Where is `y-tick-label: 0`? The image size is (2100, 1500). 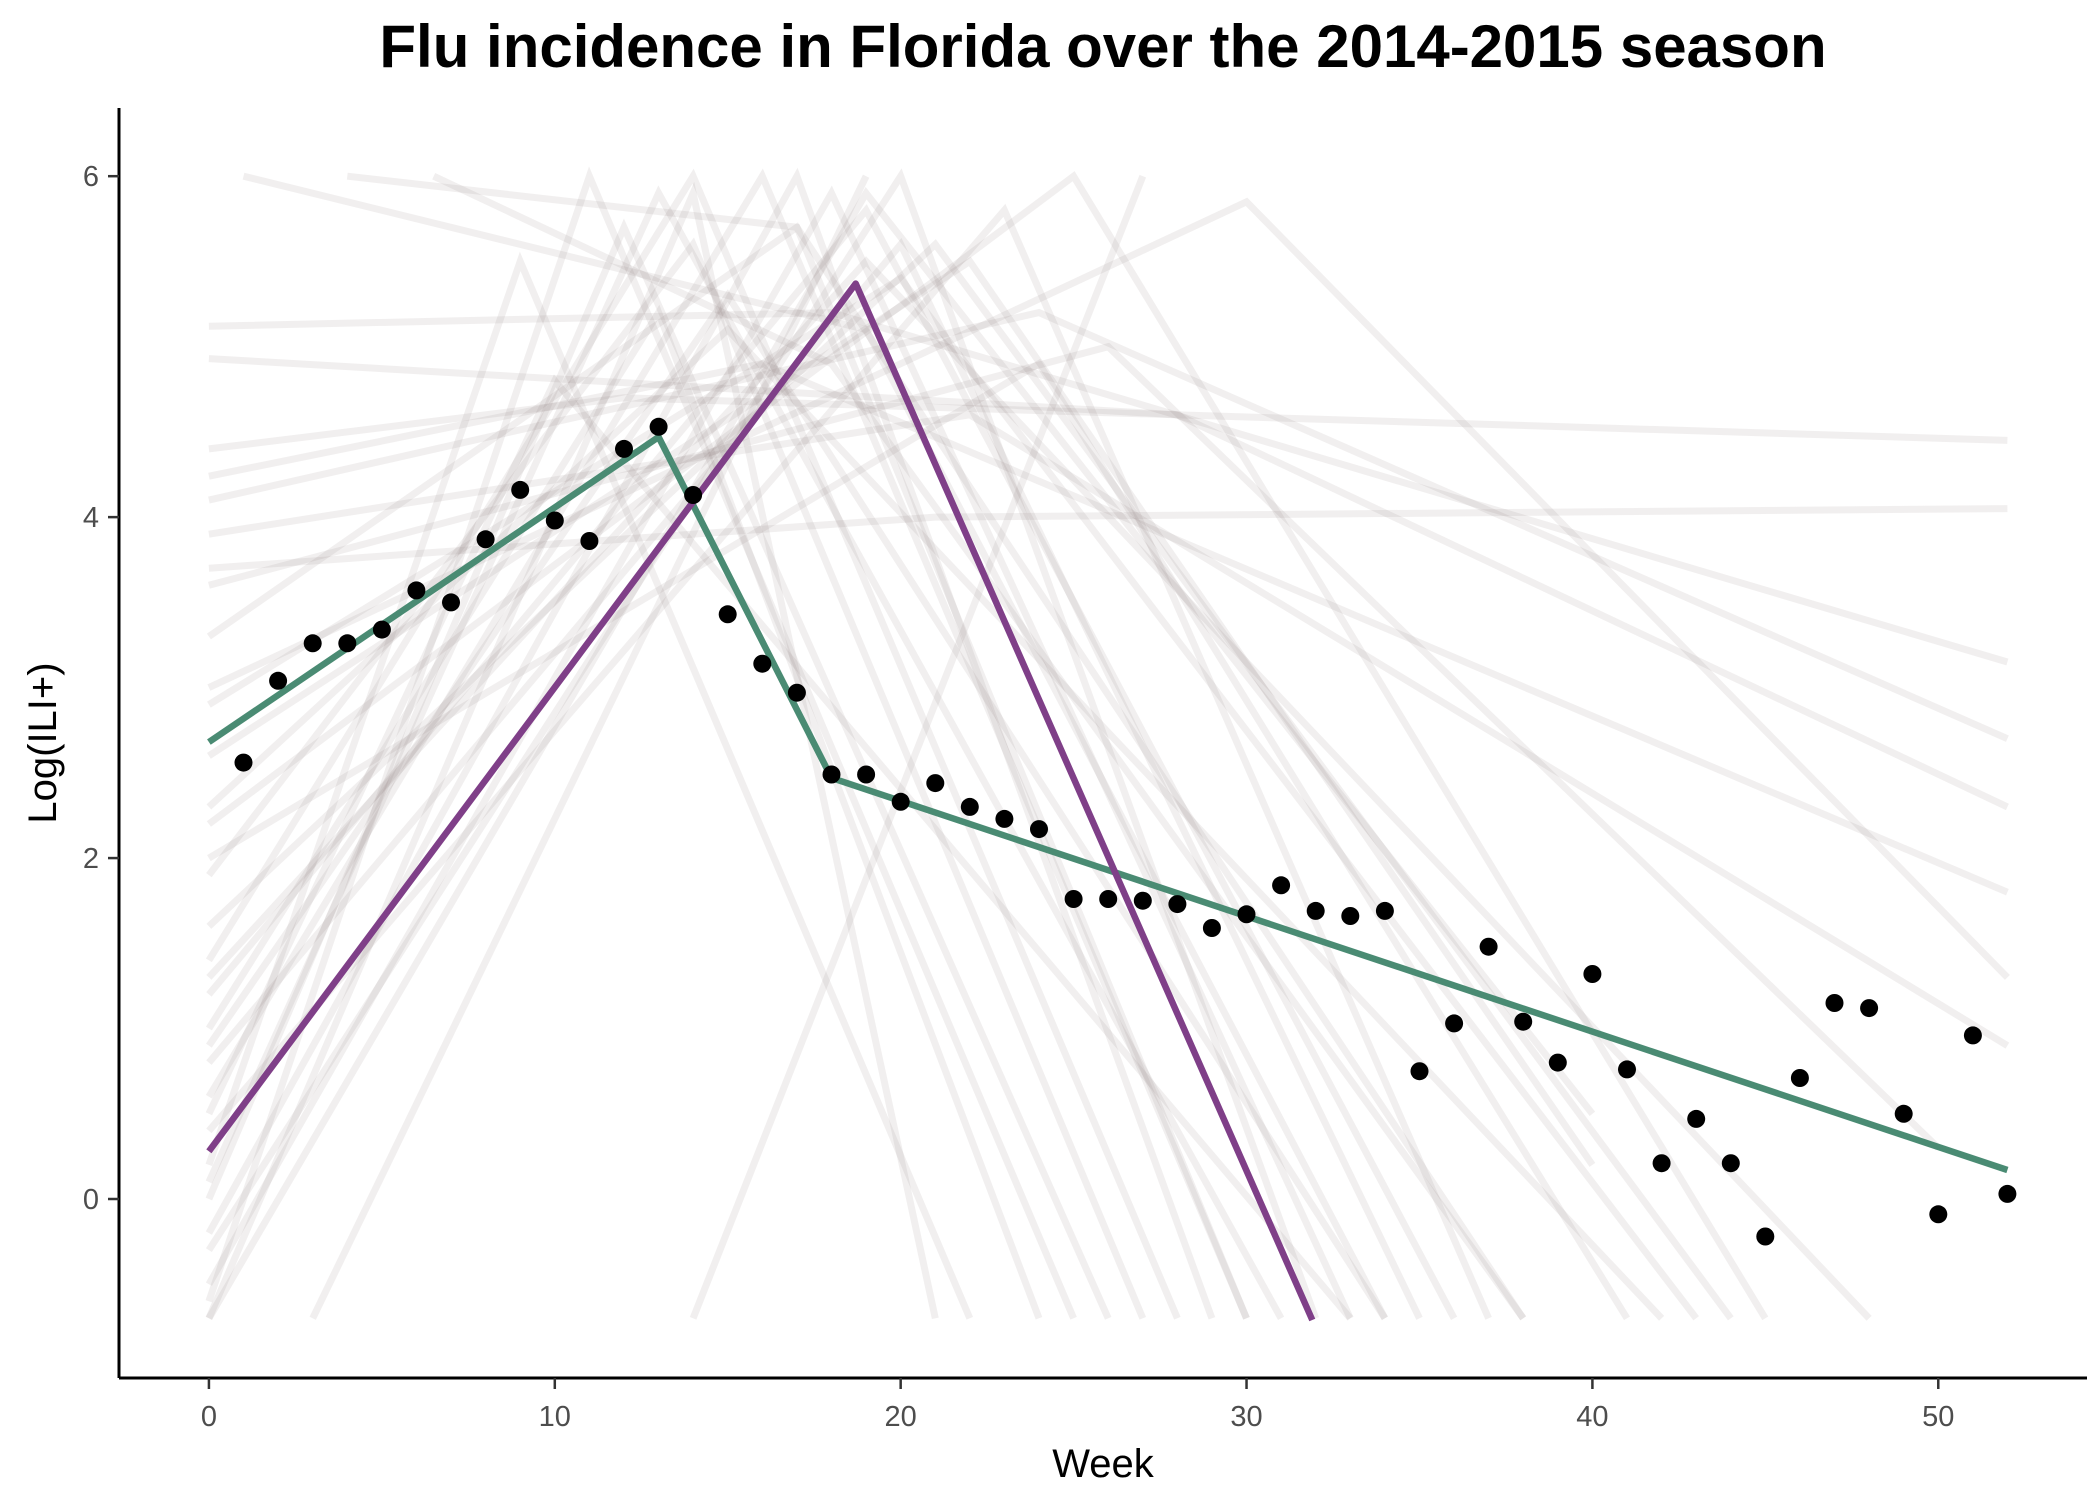 y-tick-label: 0 is located at coordinates (91, 1200).